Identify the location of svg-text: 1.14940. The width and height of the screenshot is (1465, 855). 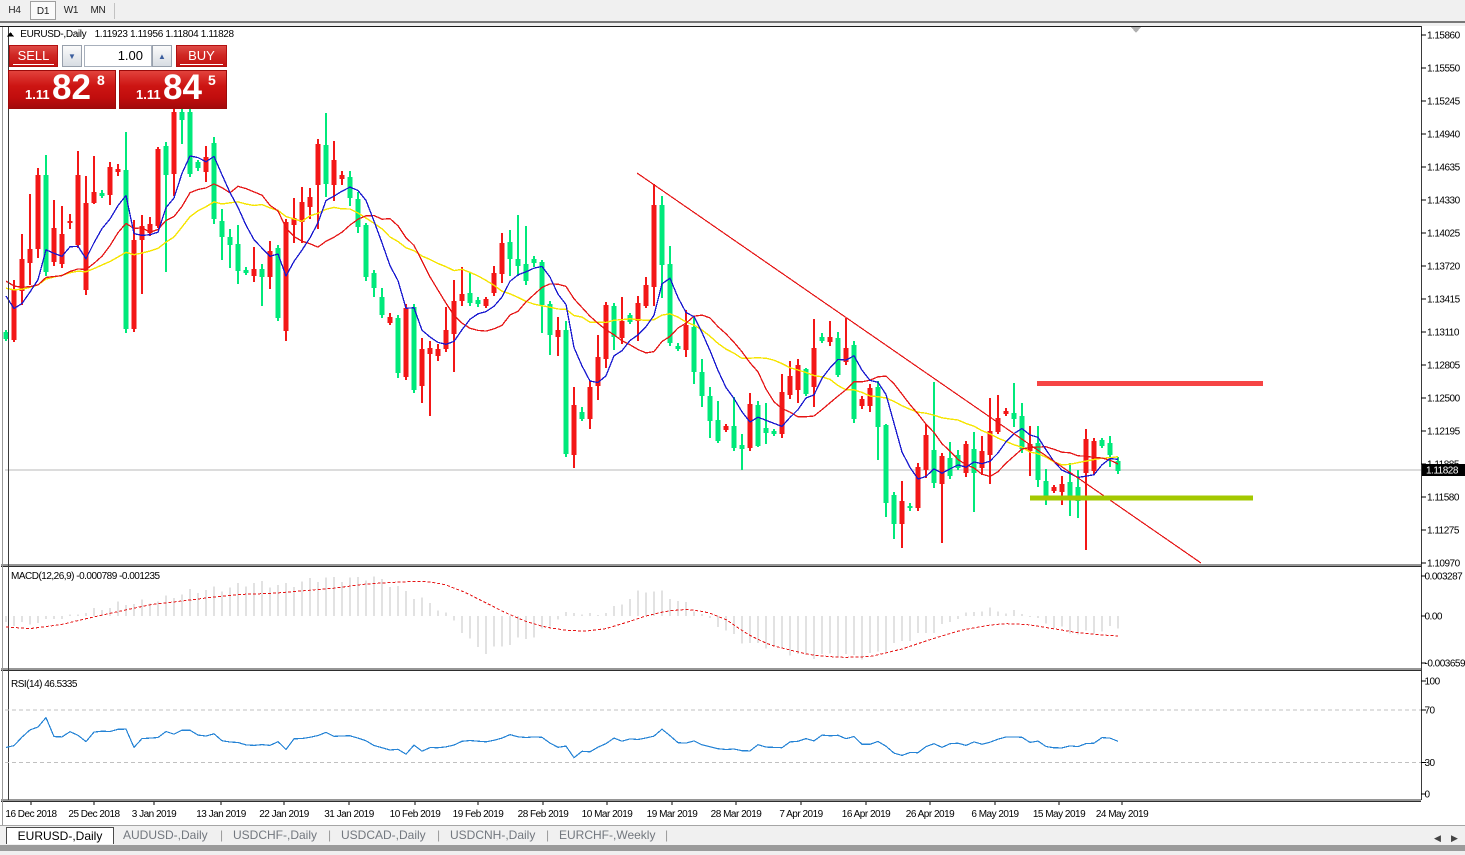
(1444, 135).